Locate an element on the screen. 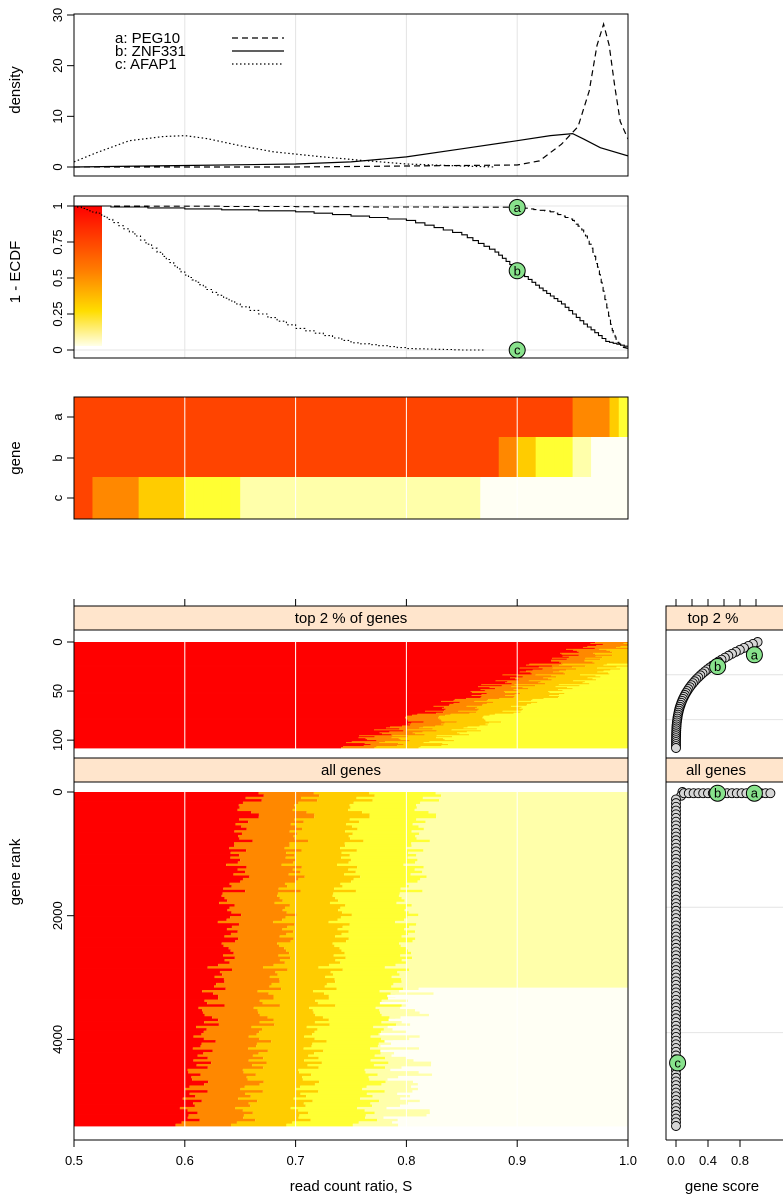  ecdf-ytick-label: 0.75 is located at coordinates (57, 241).